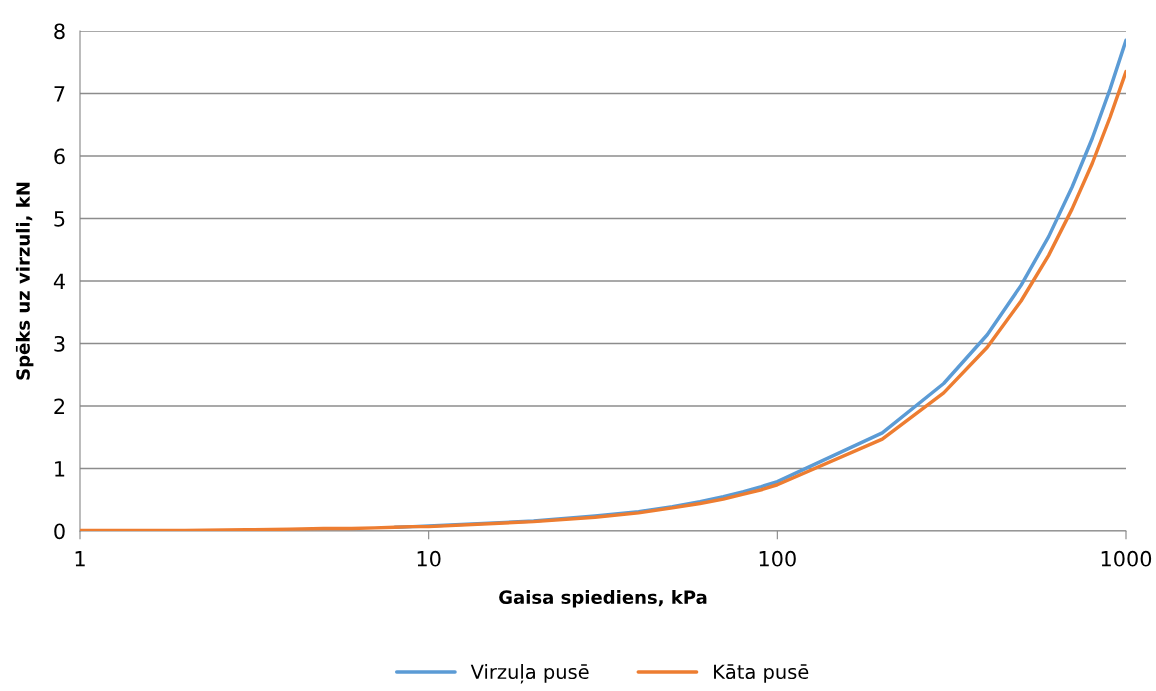 This screenshot has height=691, width=1156. What do you see at coordinates (761, 673) in the screenshot?
I see `legend-label: Kāta pusē` at bounding box center [761, 673].